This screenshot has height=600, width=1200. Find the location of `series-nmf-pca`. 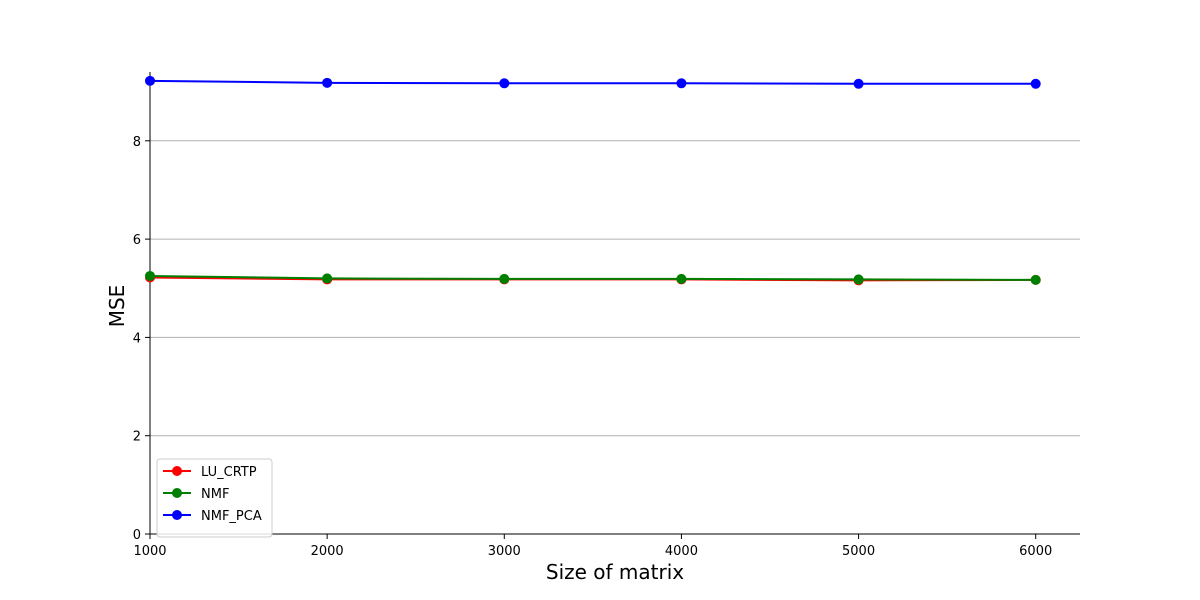

series-nmf-pca is located at coordinates (593, 82).